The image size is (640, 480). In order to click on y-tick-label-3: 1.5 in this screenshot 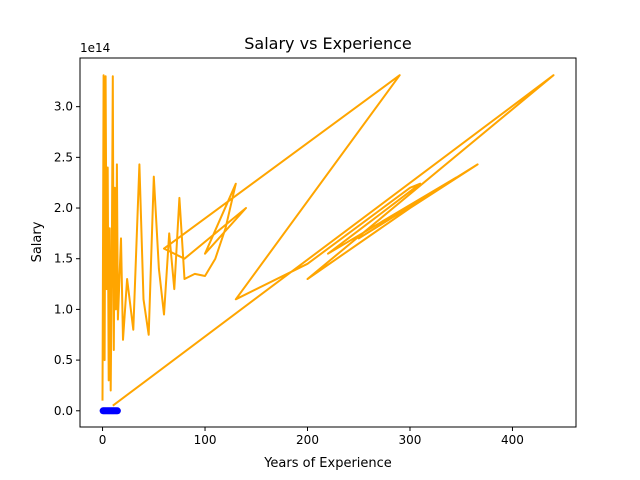, I will do `click(63, 259)`.